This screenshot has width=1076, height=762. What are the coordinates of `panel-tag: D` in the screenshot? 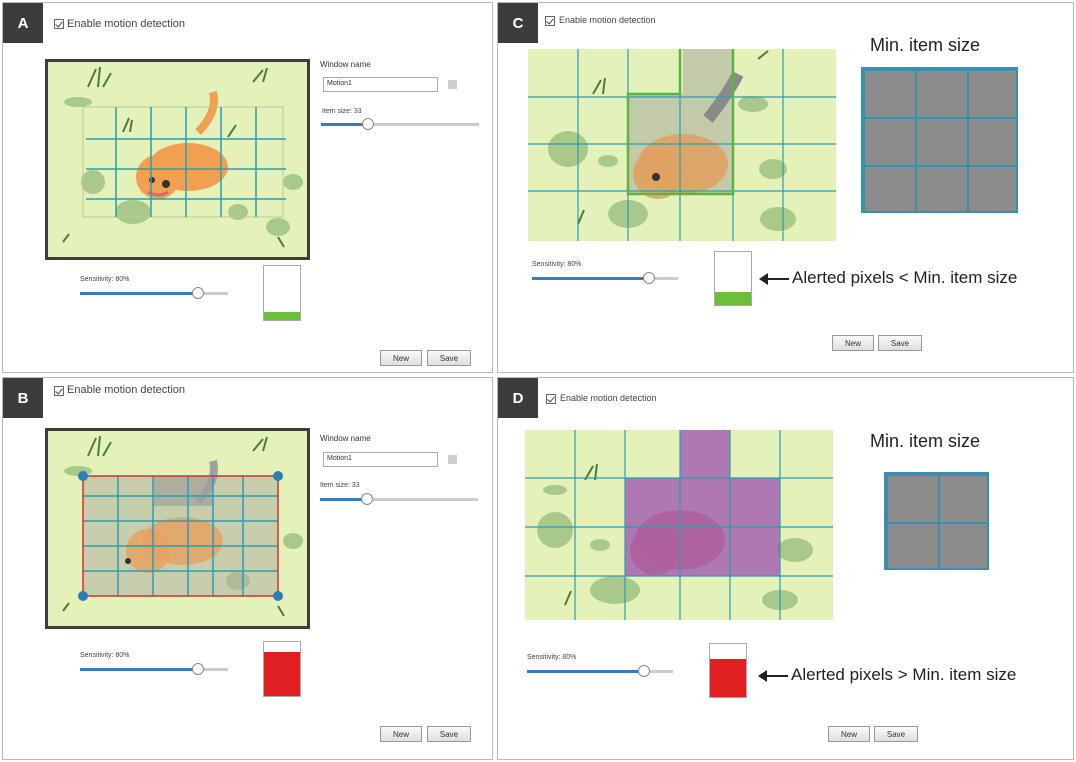 It's located at (518, 398).